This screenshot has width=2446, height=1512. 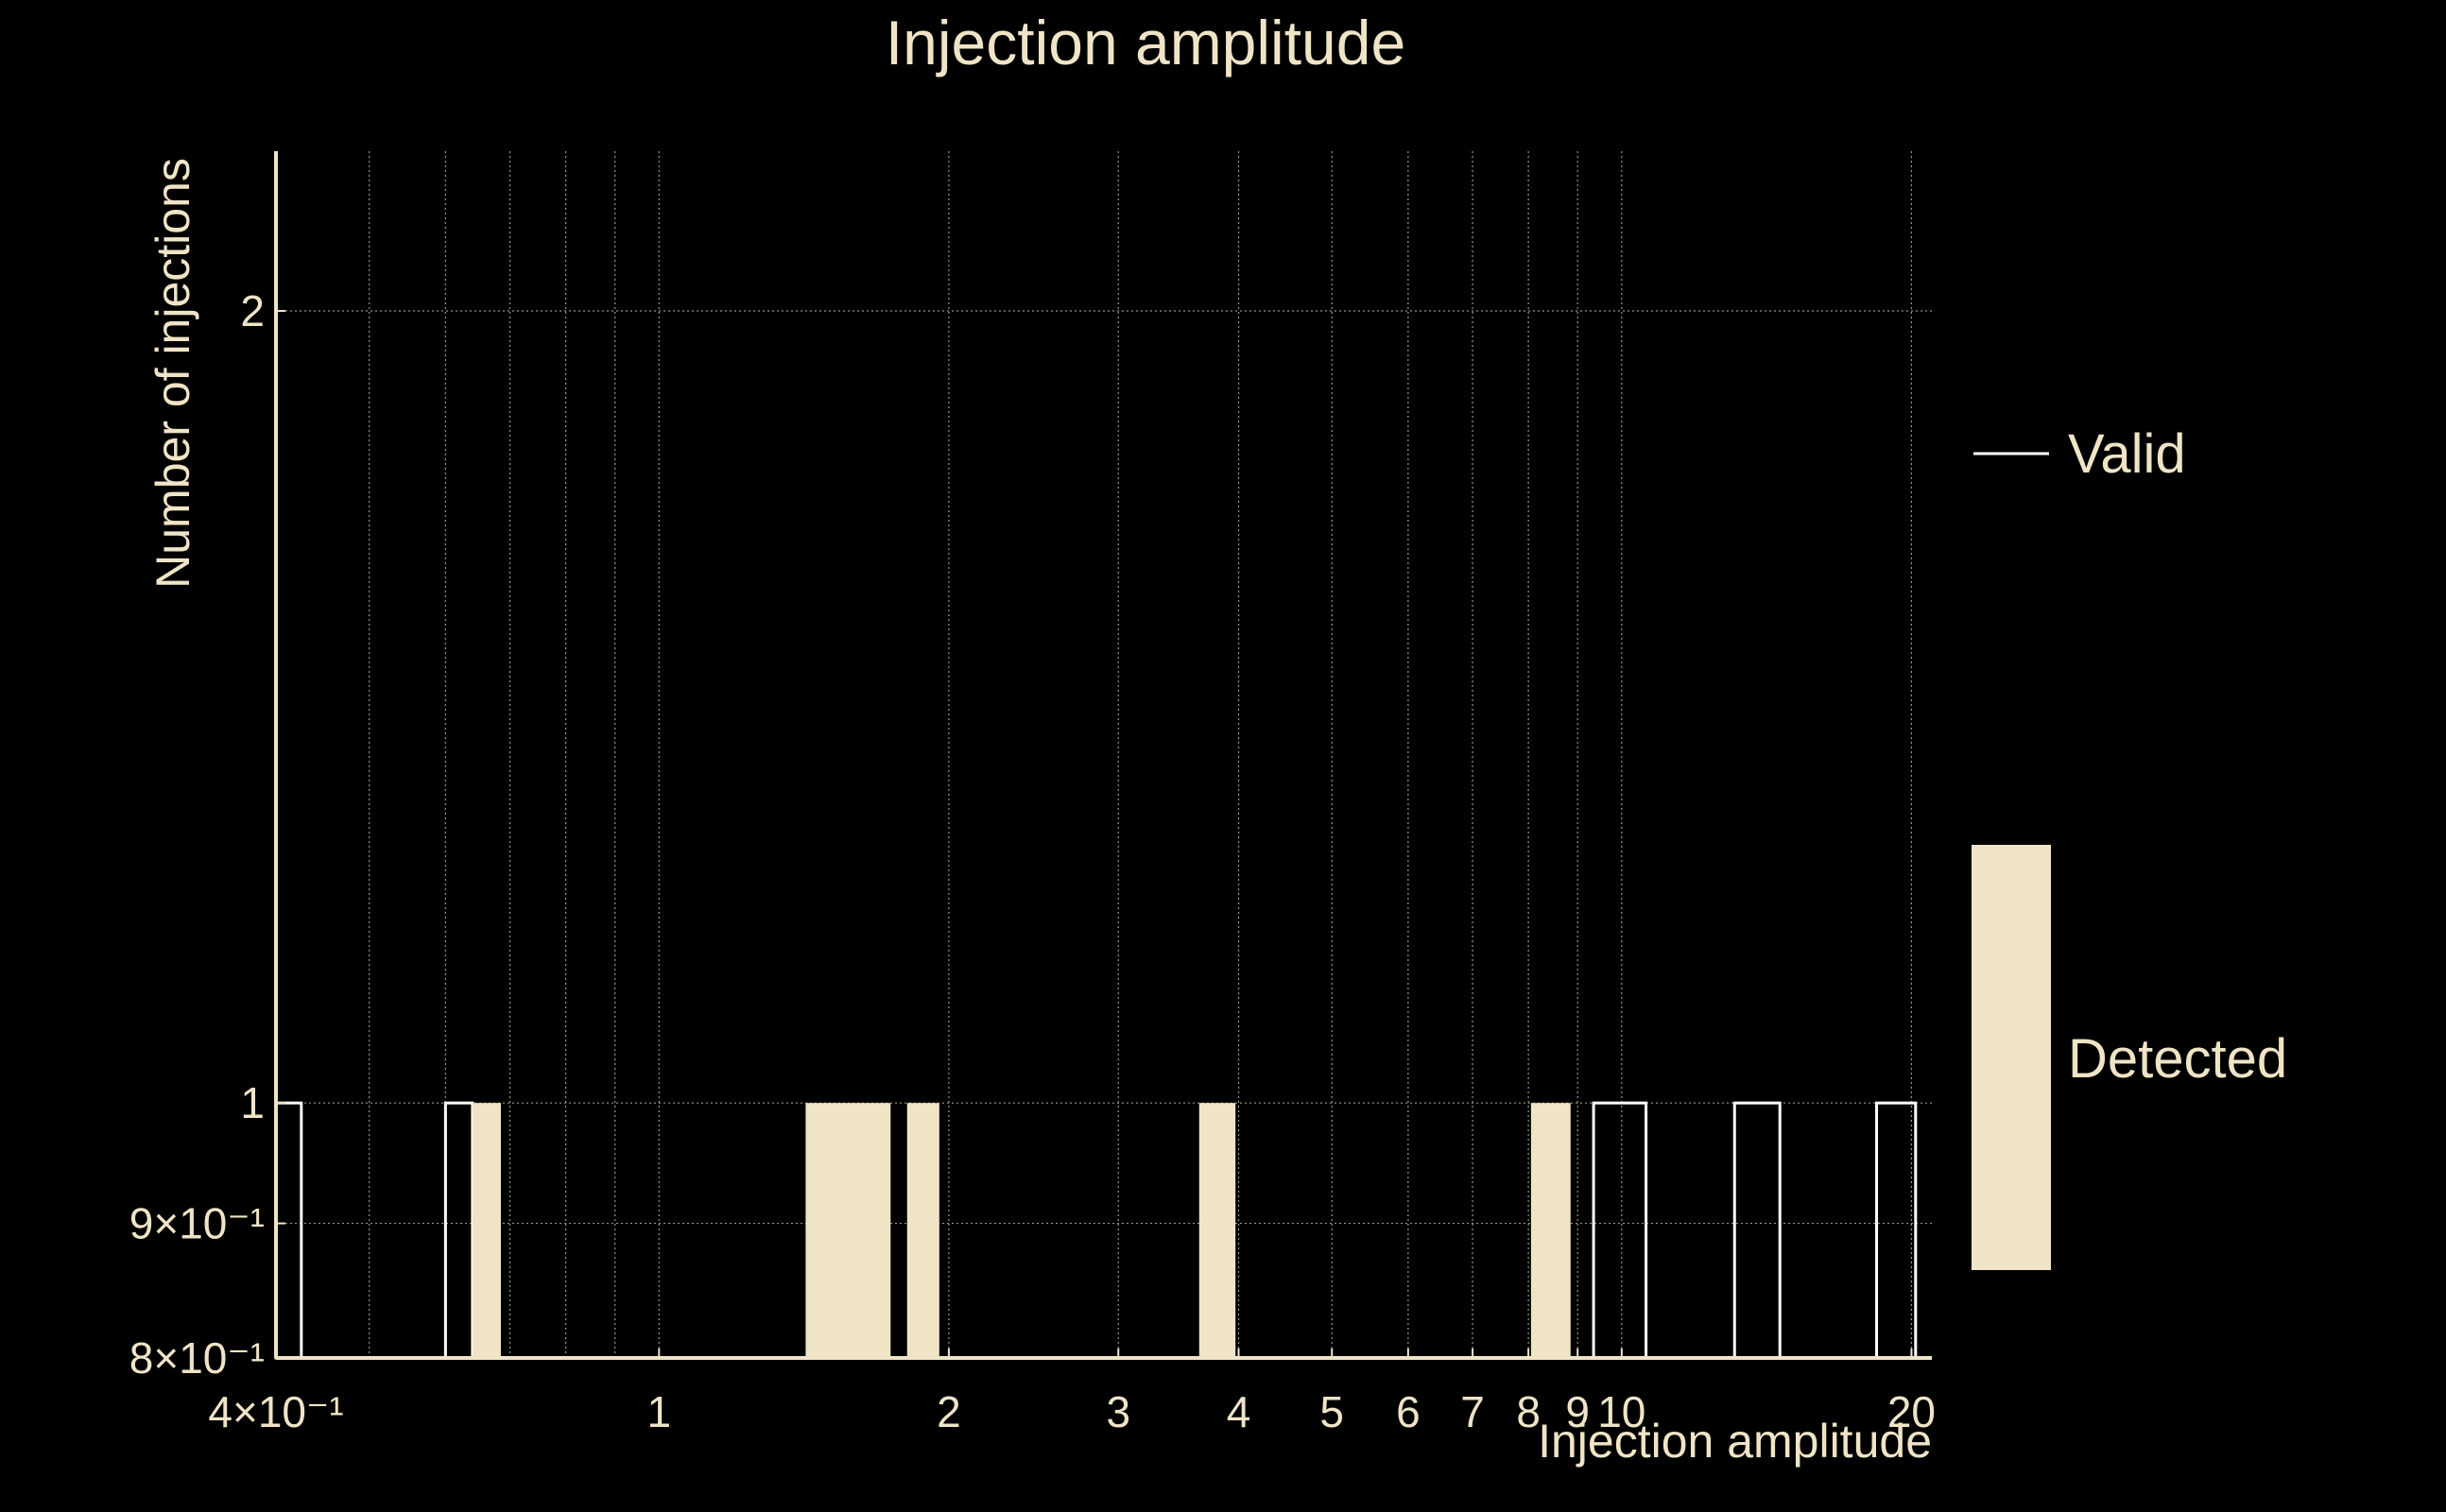 What do you see at coordinates (1145, 42) in the screenshot?
I see `chart-title: Injection amplitude` at bounding box center [1145, 42].